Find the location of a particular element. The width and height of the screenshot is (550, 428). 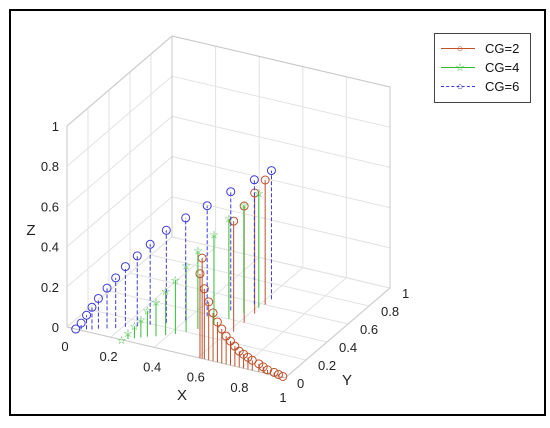

z-tick-label: 0.8 is located at coordinates (50, 166).